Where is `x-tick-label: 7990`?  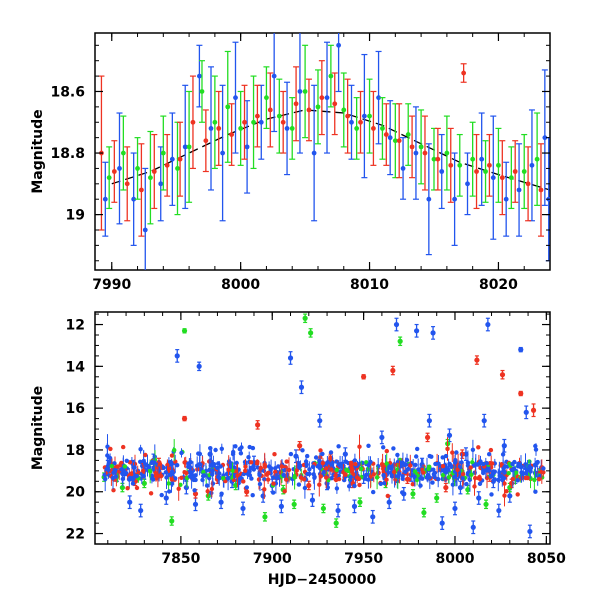
x-tick-label: 7990 is located at coordinates (111, 285).